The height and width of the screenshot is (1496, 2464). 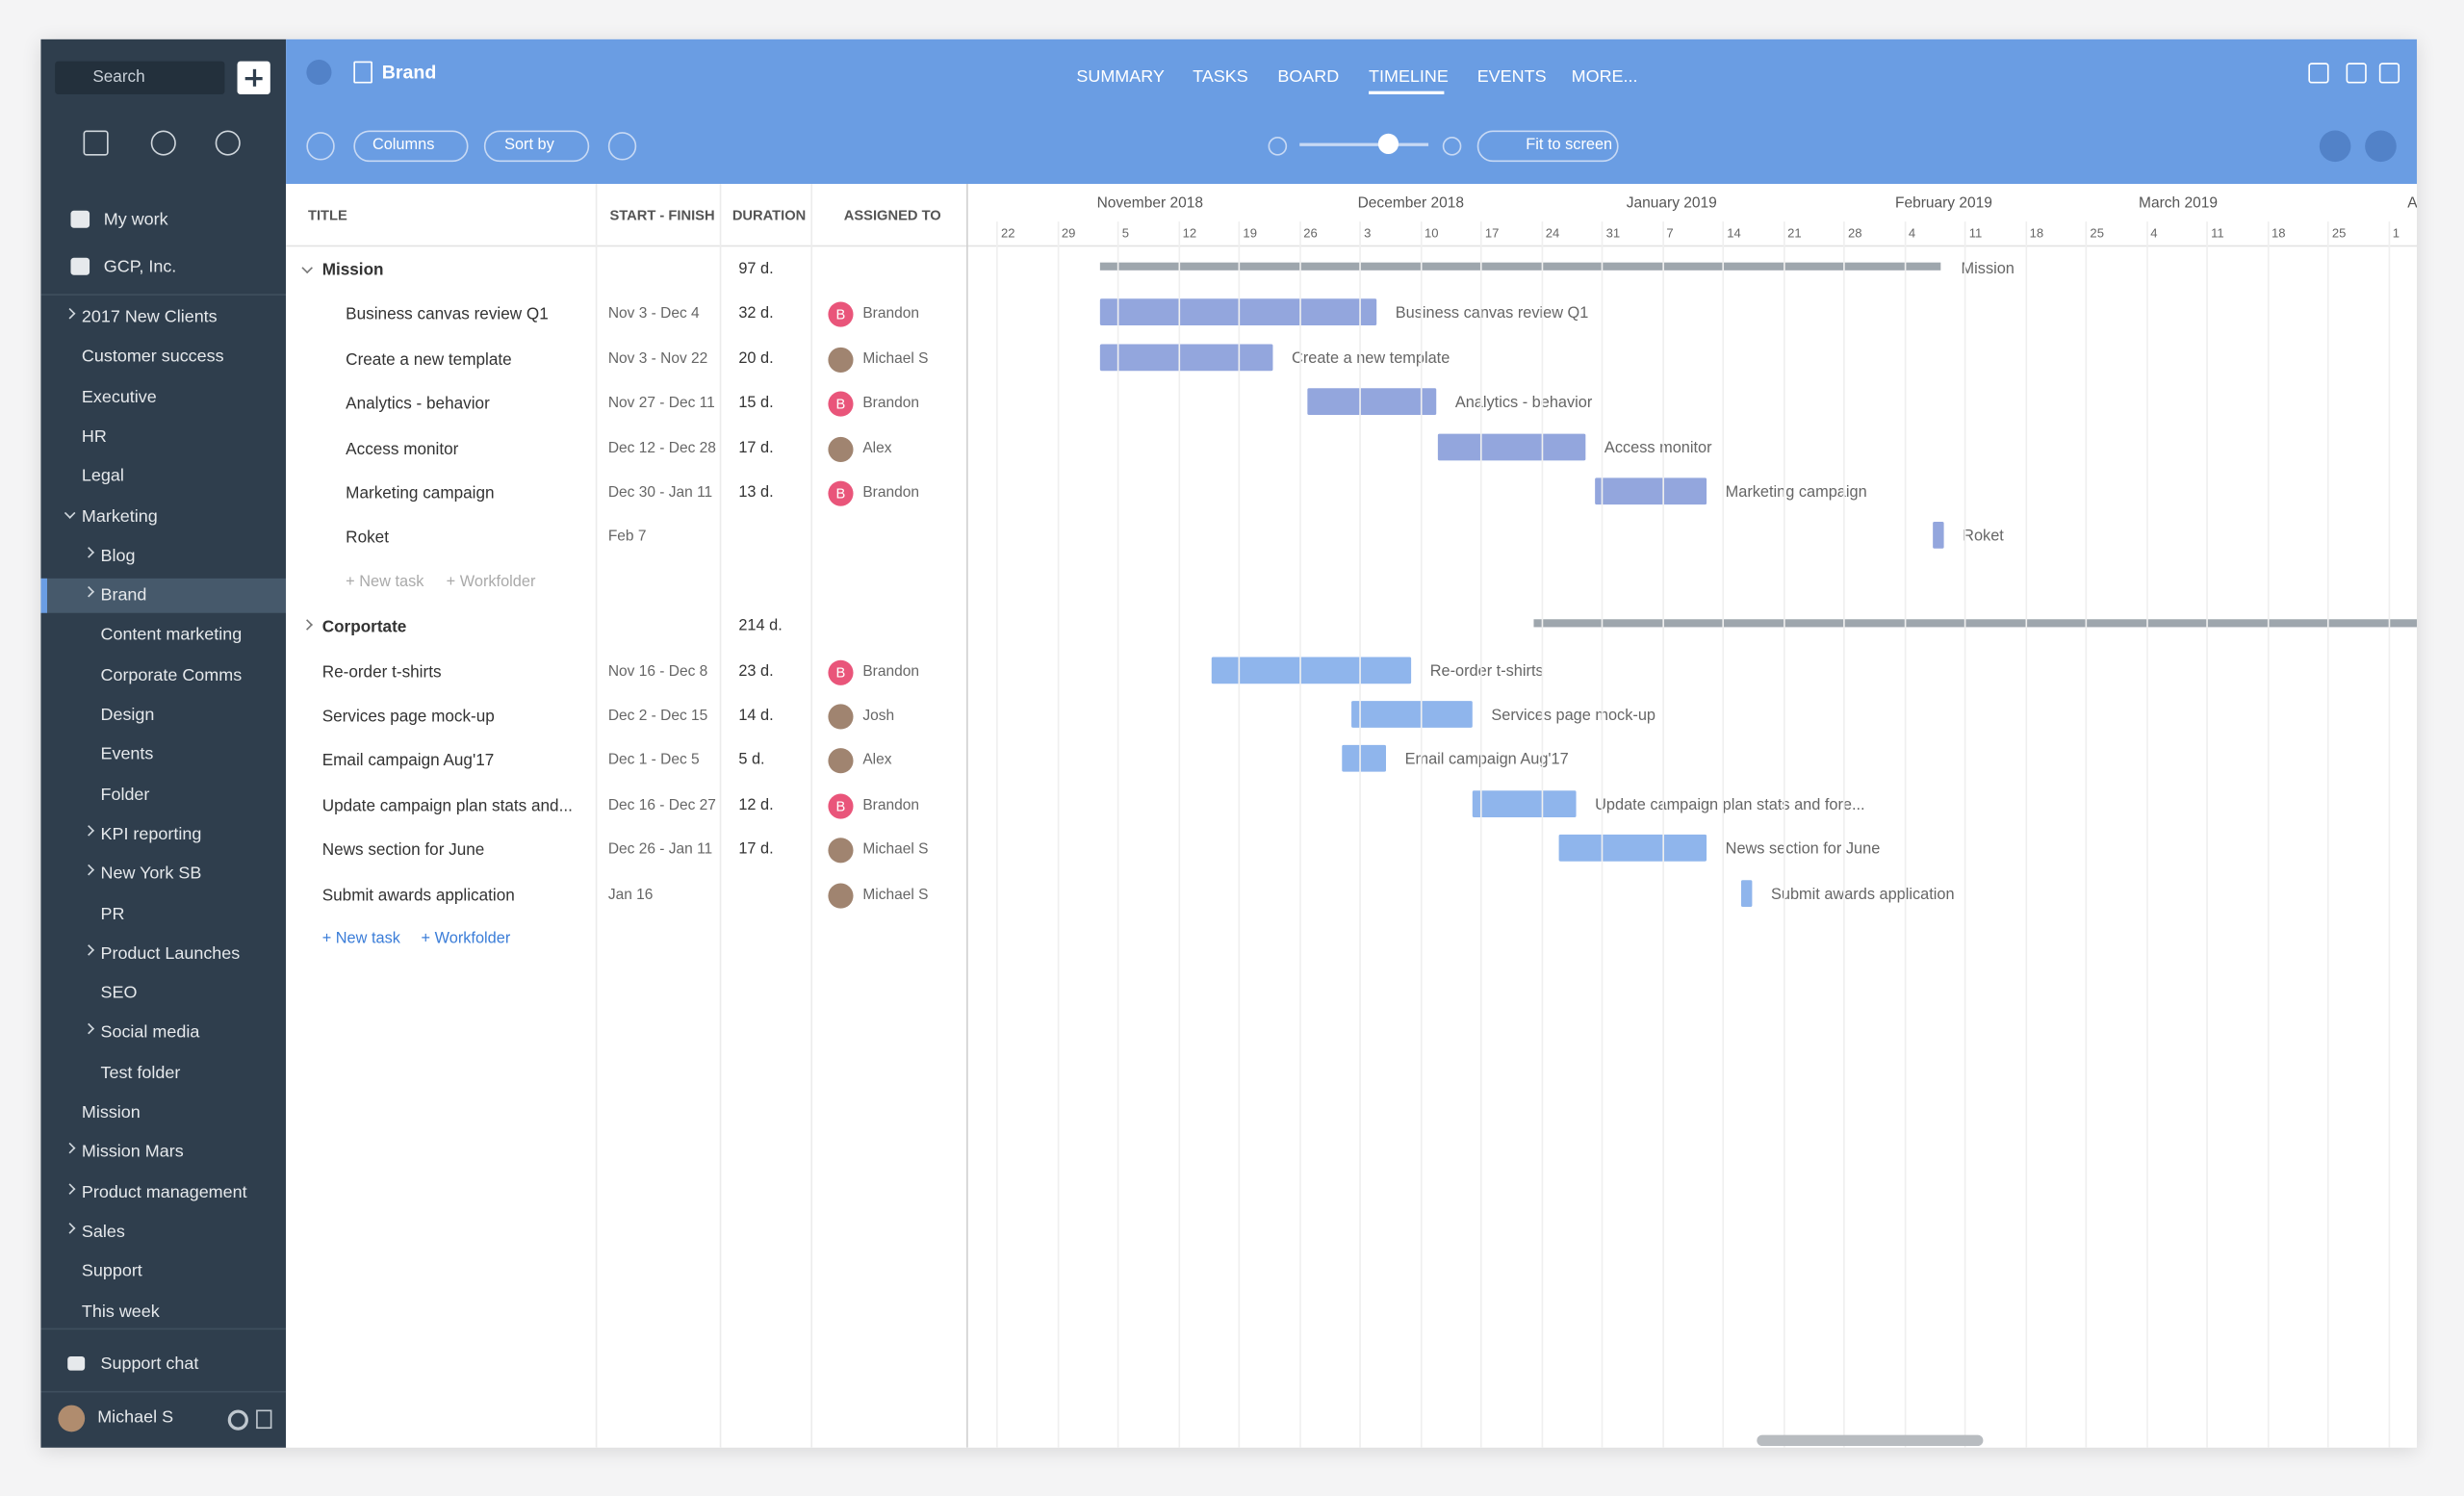 I want to click on folder-item: New York SB, so click(x=151, y=874).